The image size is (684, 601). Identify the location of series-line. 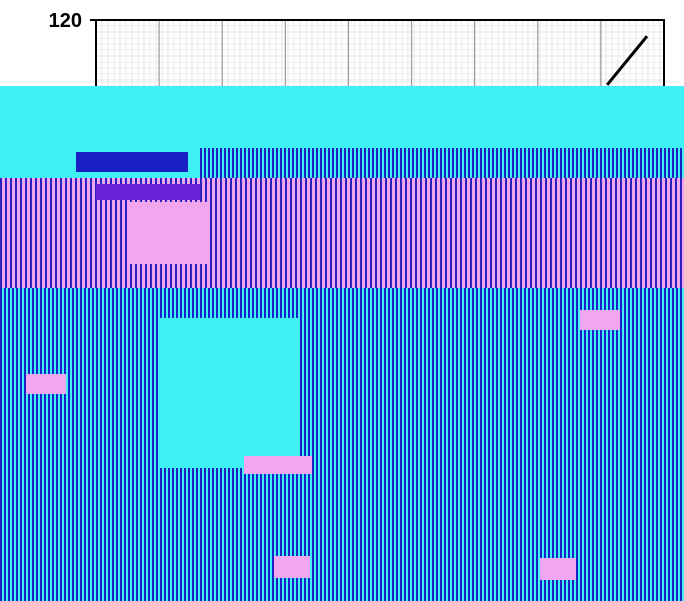
(627, 60).